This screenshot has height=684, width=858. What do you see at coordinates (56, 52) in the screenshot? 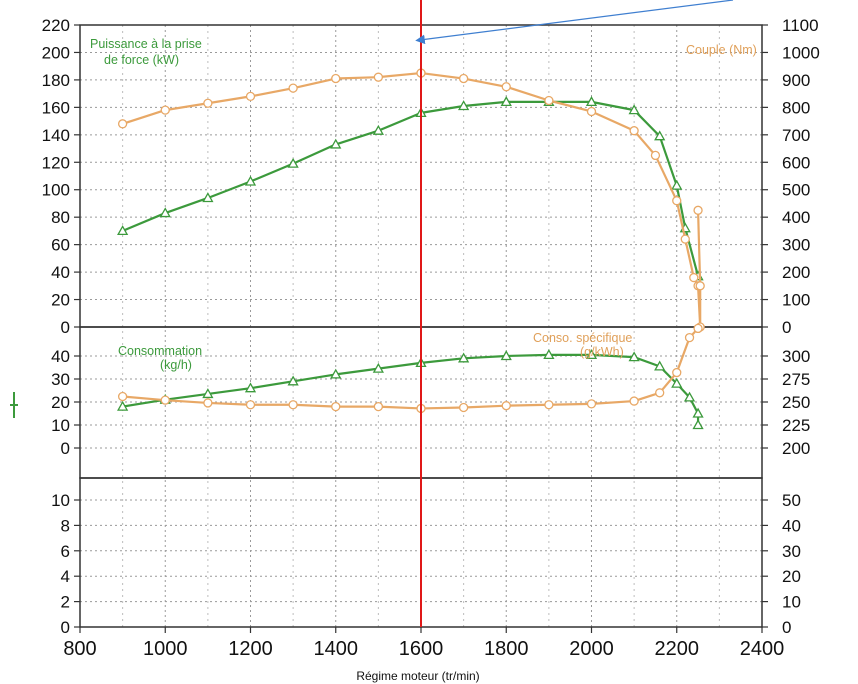
I see `left-tick-label-top-200: 200` at bounding box center [56, 52].